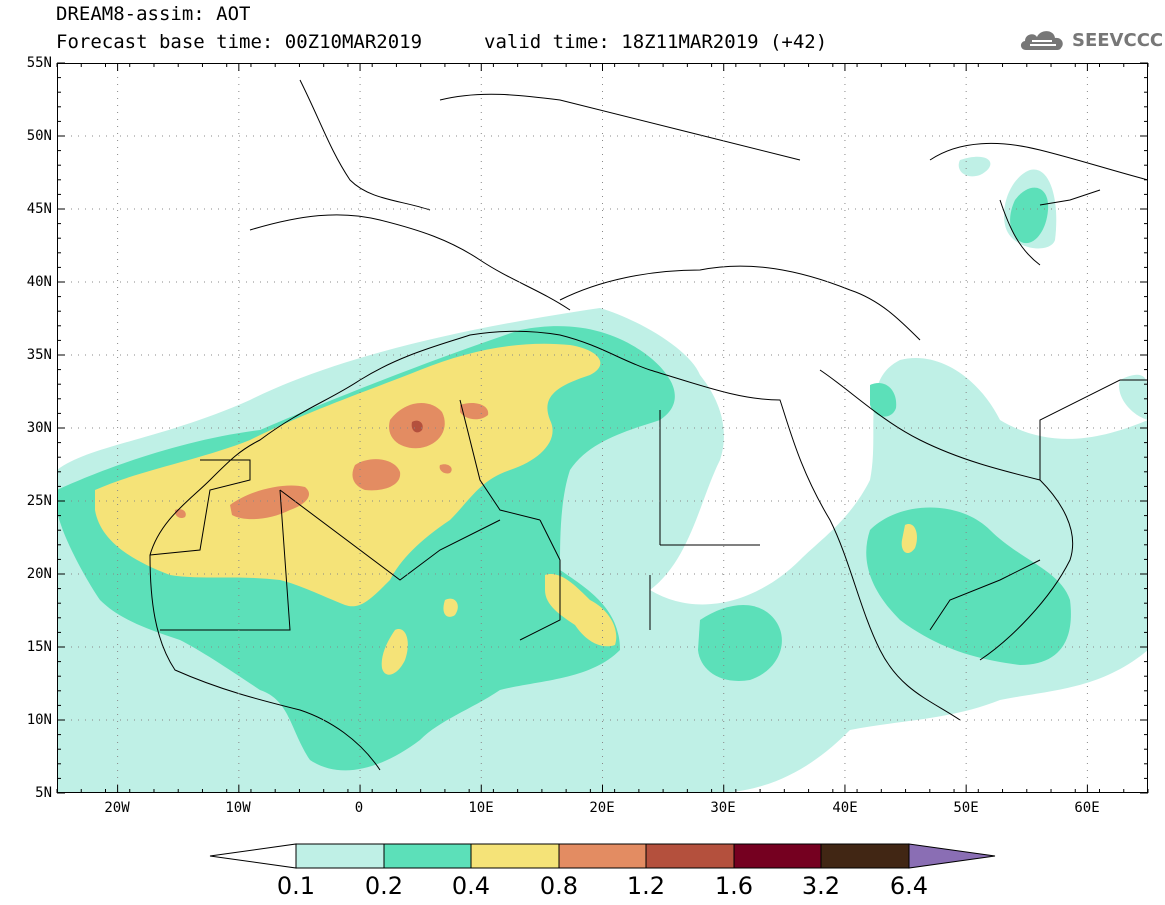  I want to click on lat-label: 50N, so click(39, 136).